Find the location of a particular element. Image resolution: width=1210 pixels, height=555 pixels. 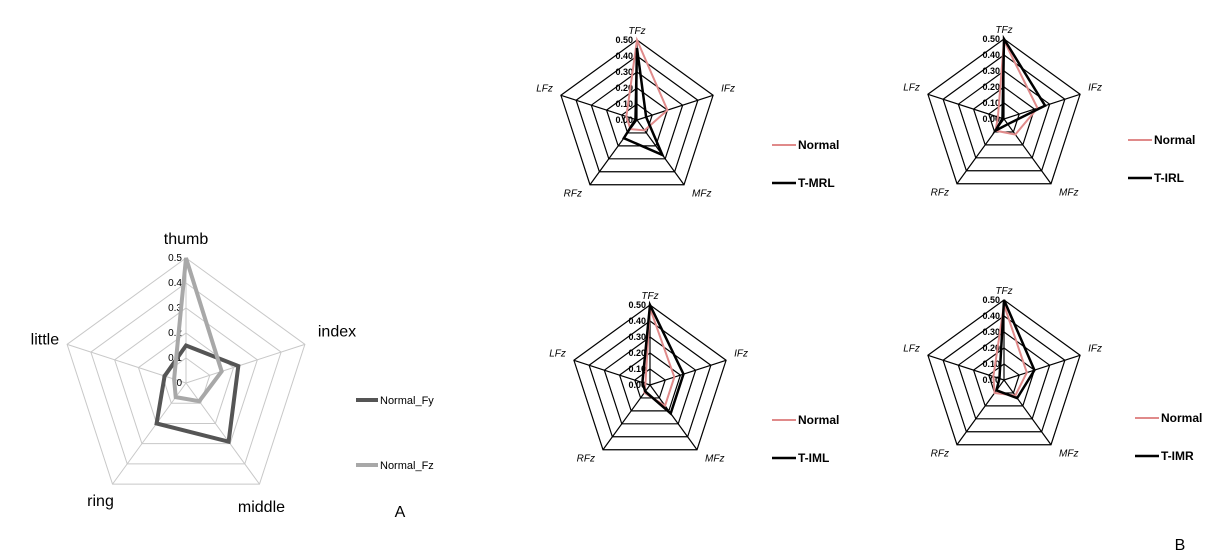

radar-1-tick-label: 0.10 is located at coordinates (624, 104).